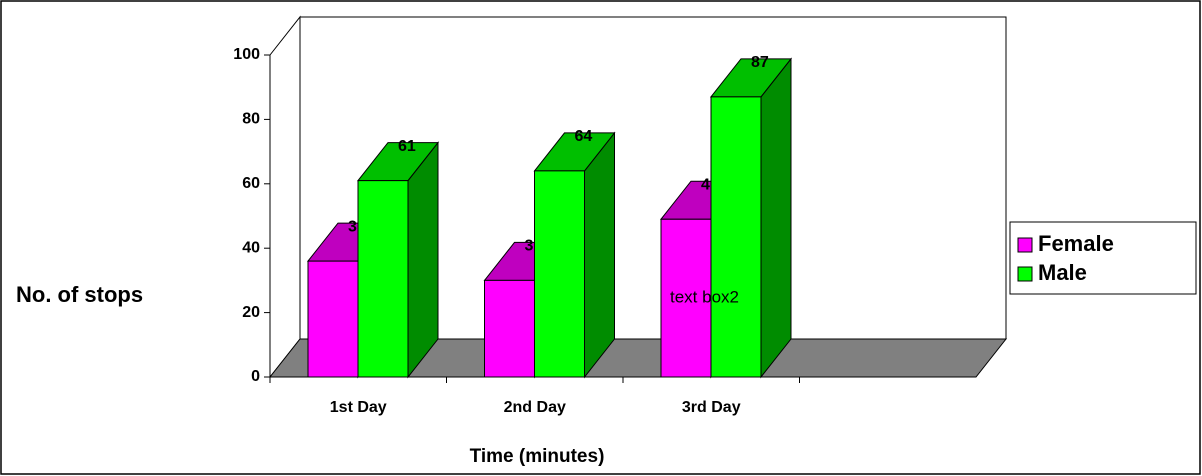 The width and height of the screenshot is (1202, 476). What do you see at coordinates (251, 312) in the screenshot?
I see `y-tick-label: 20` at bounding box center [251, 312].